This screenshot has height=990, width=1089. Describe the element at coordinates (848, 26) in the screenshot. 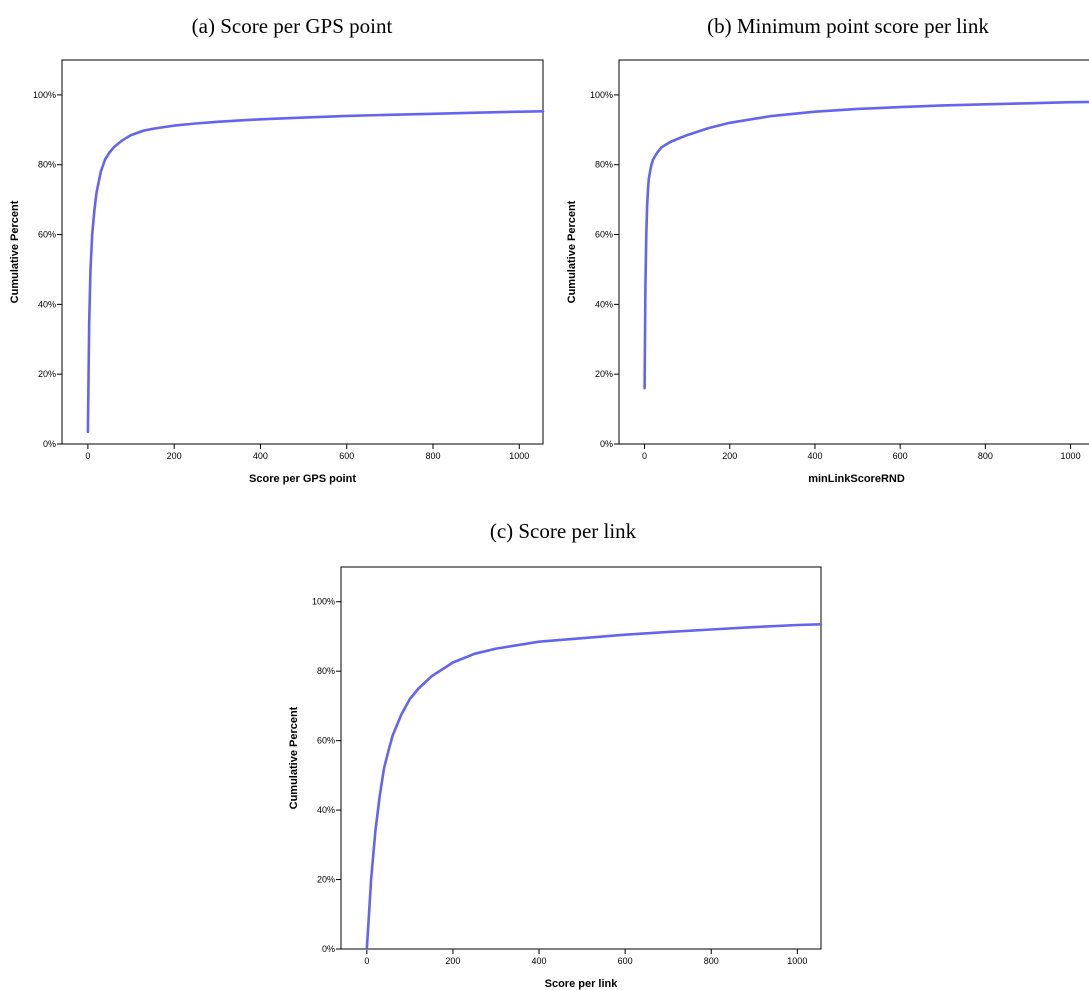

I see `caption-b: (b) Minimum point score per link` at that location.